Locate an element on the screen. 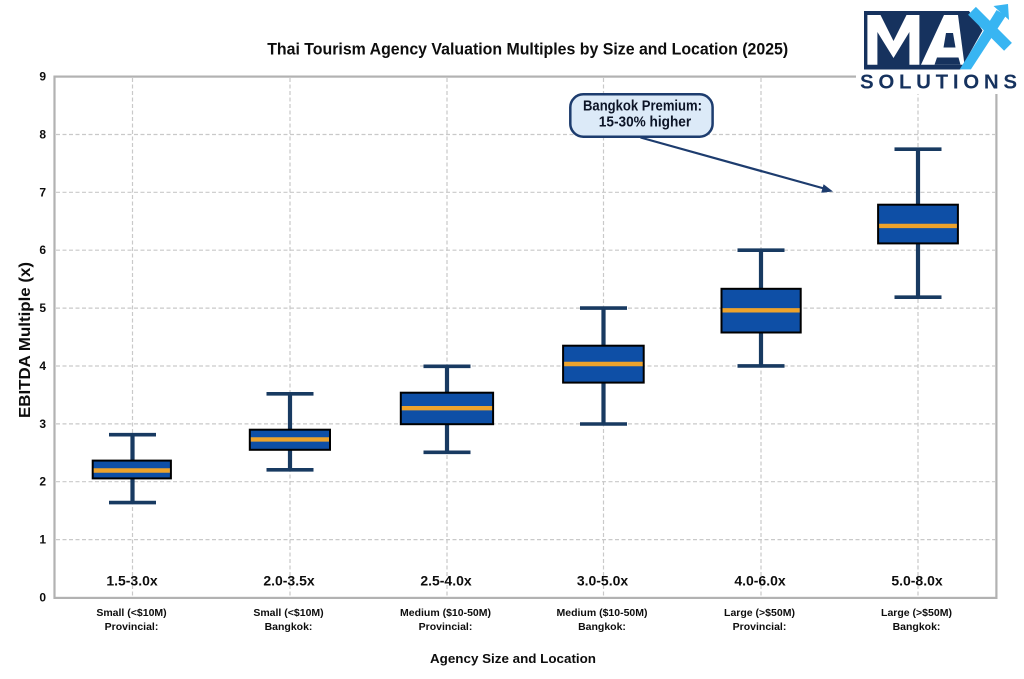 The height and width of the screenshot is (679, 1024). svg-text: 6 is located at coordinates (42, 250).